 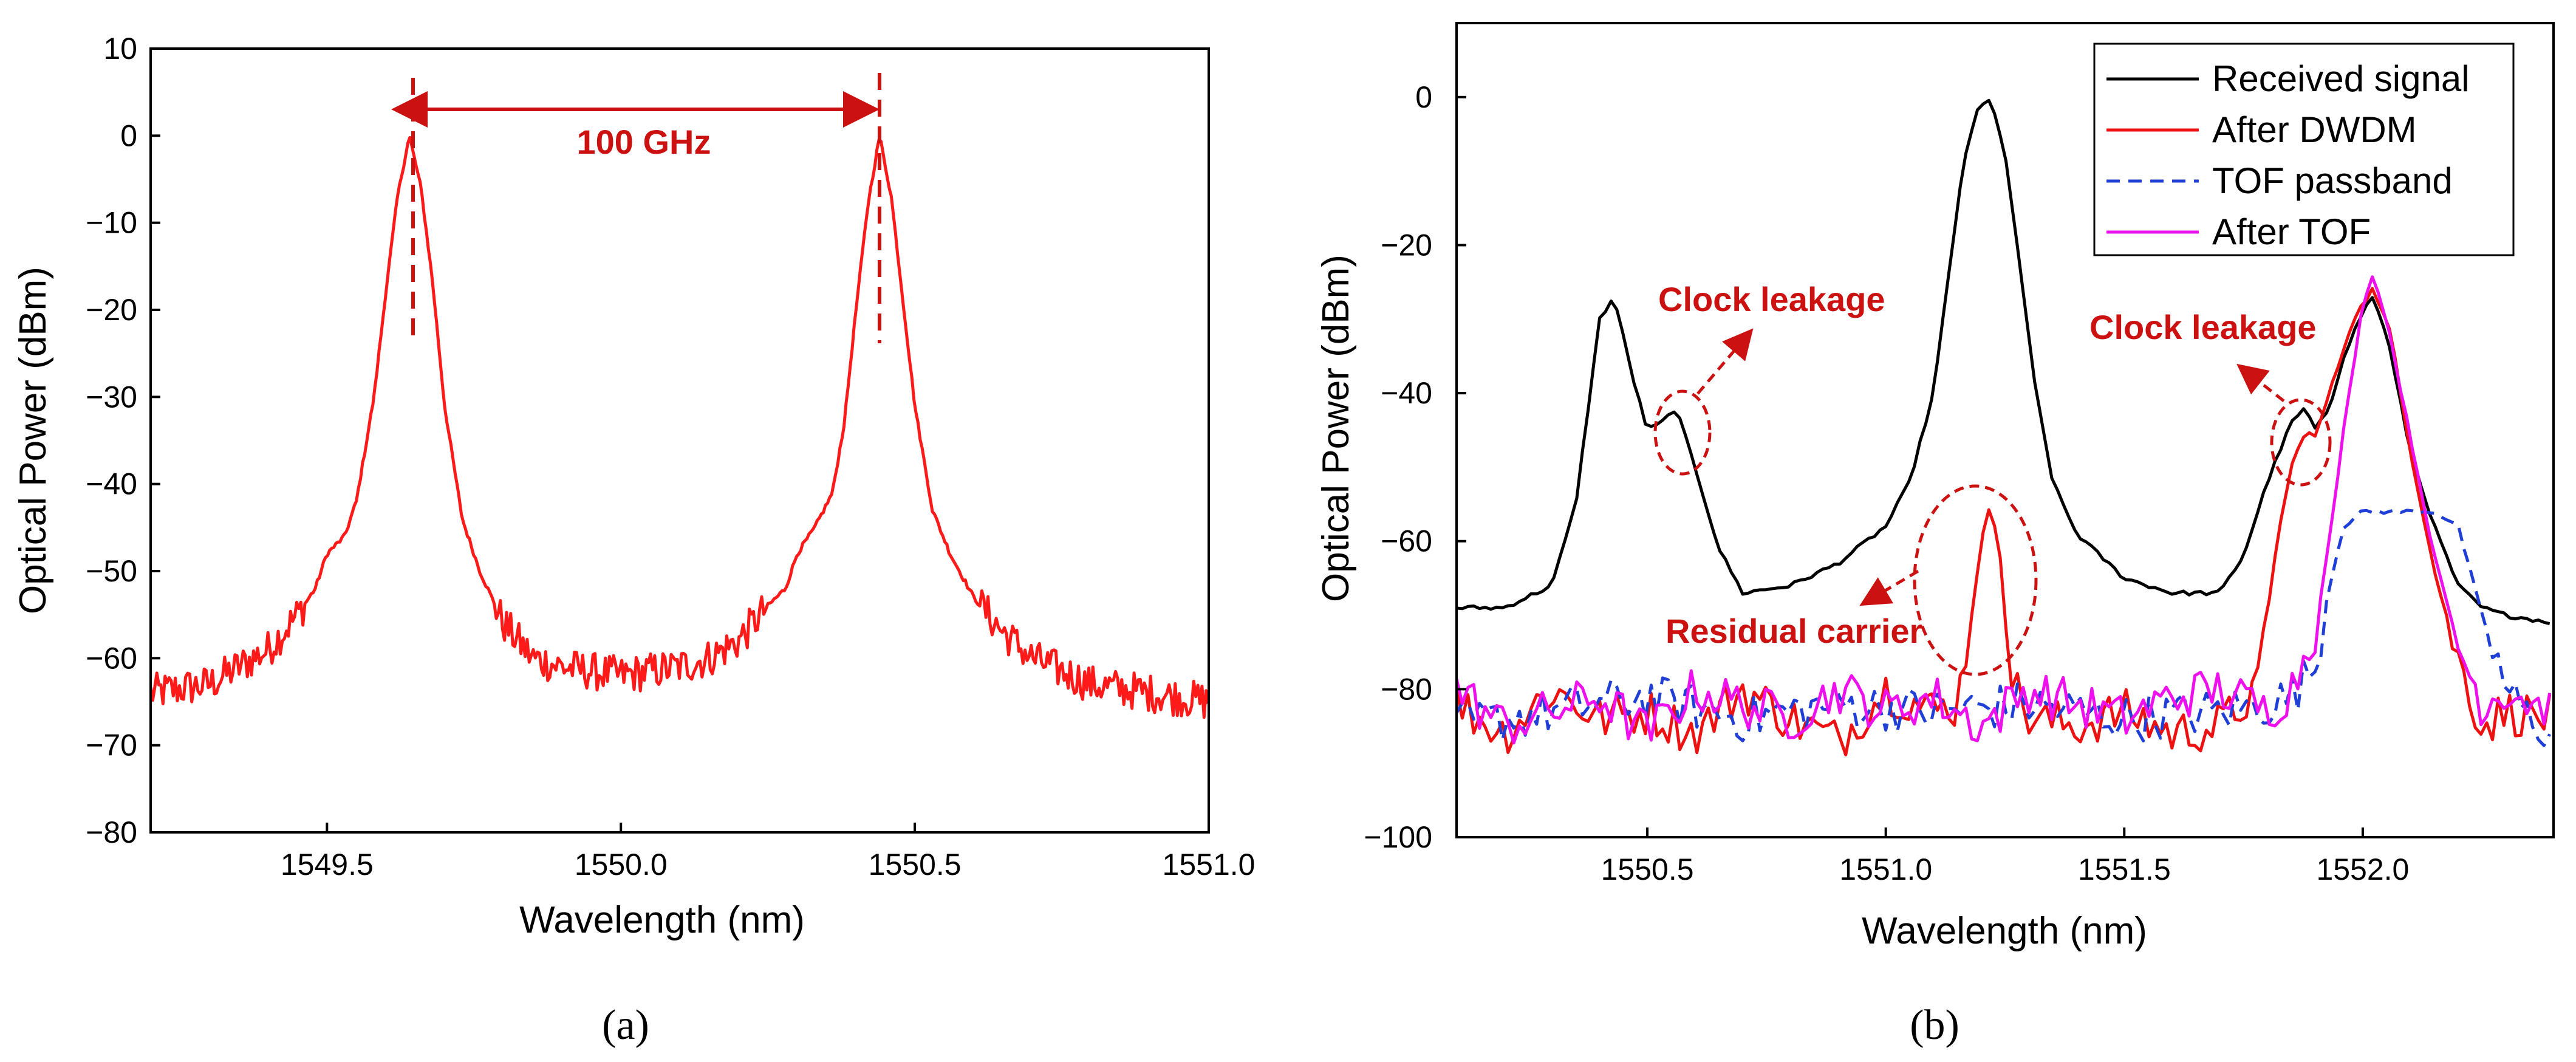 I want to click on x-tick-label: 1552.0, so click(x=2362, y=869).